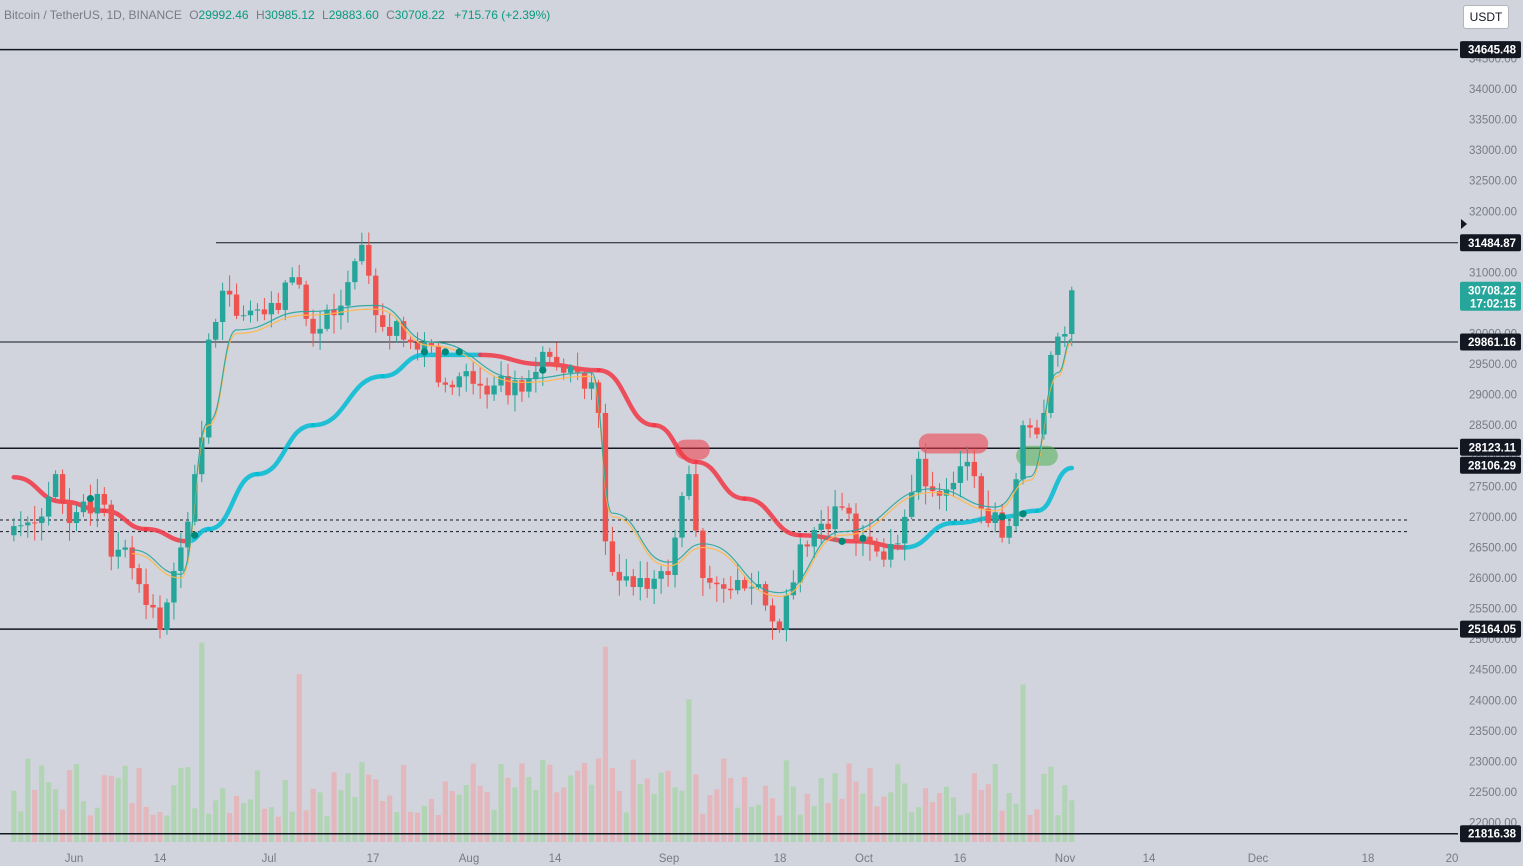 This screenshot has height=866, width=1523. What do you see at coordinates (1492, 630) in the screenshot?
I see `price-label-text: 25164.05` at bounding box center [1492, 630].